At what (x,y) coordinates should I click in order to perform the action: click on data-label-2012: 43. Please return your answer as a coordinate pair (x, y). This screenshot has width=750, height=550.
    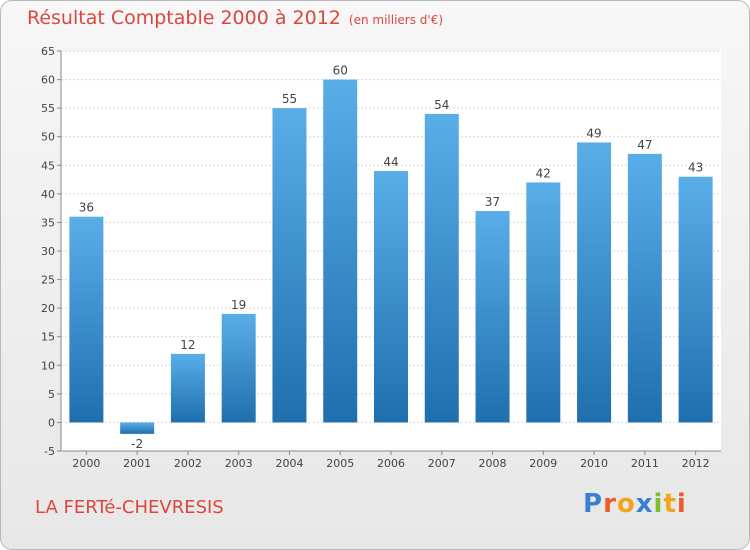
    Looking at the image, I should click on (695, 168).